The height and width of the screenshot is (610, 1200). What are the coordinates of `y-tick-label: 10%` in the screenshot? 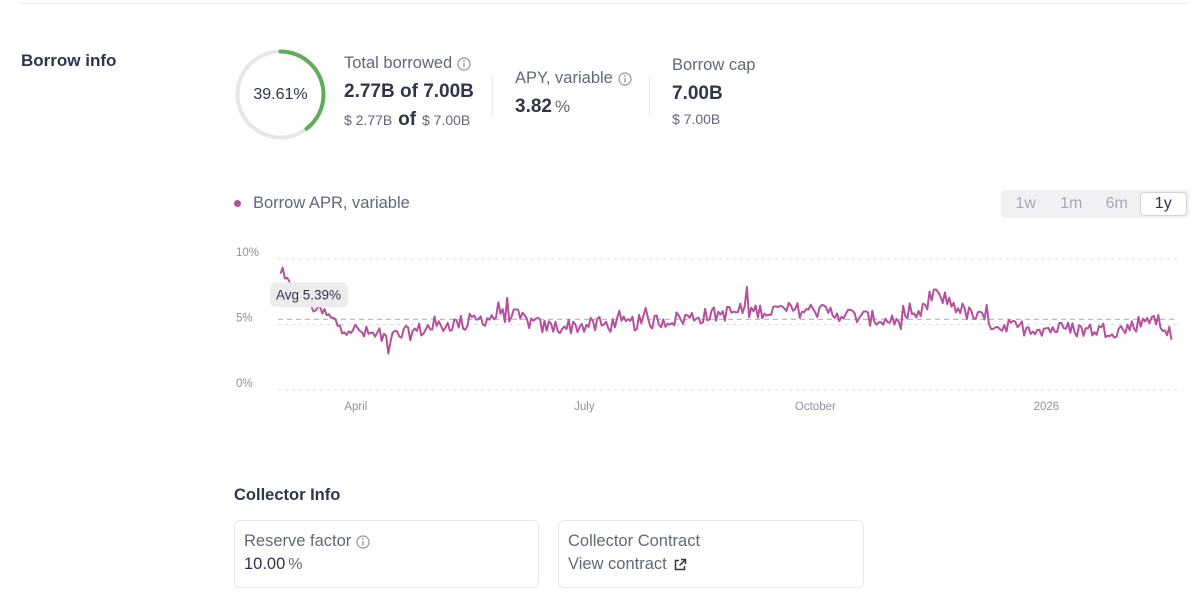 It's located at (247, 253).